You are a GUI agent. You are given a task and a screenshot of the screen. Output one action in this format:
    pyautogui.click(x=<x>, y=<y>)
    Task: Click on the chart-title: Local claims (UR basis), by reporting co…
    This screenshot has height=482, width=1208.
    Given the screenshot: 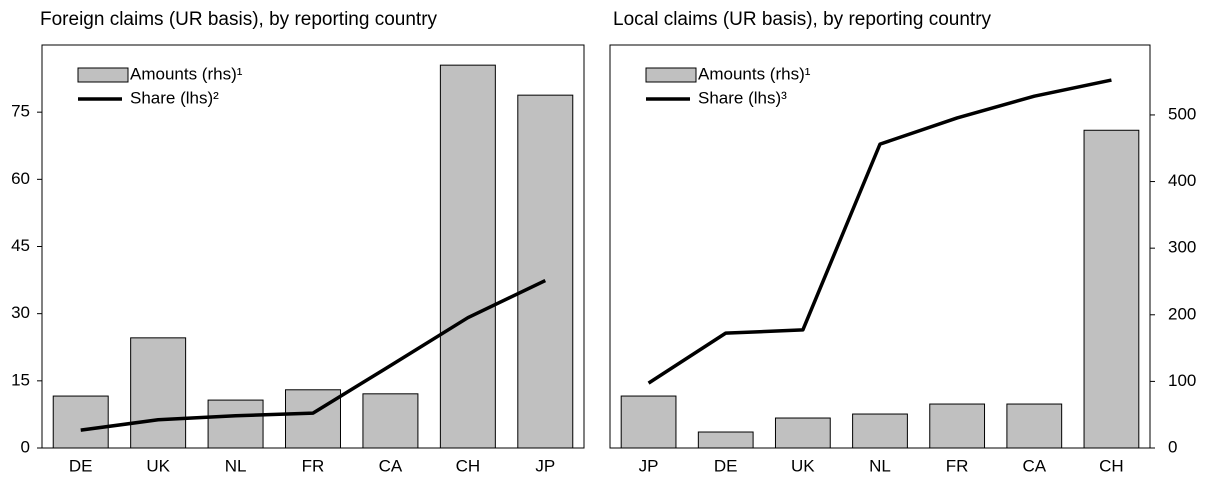 What is the action you would take?
    pyautogui.click(x=802, y=19)
    